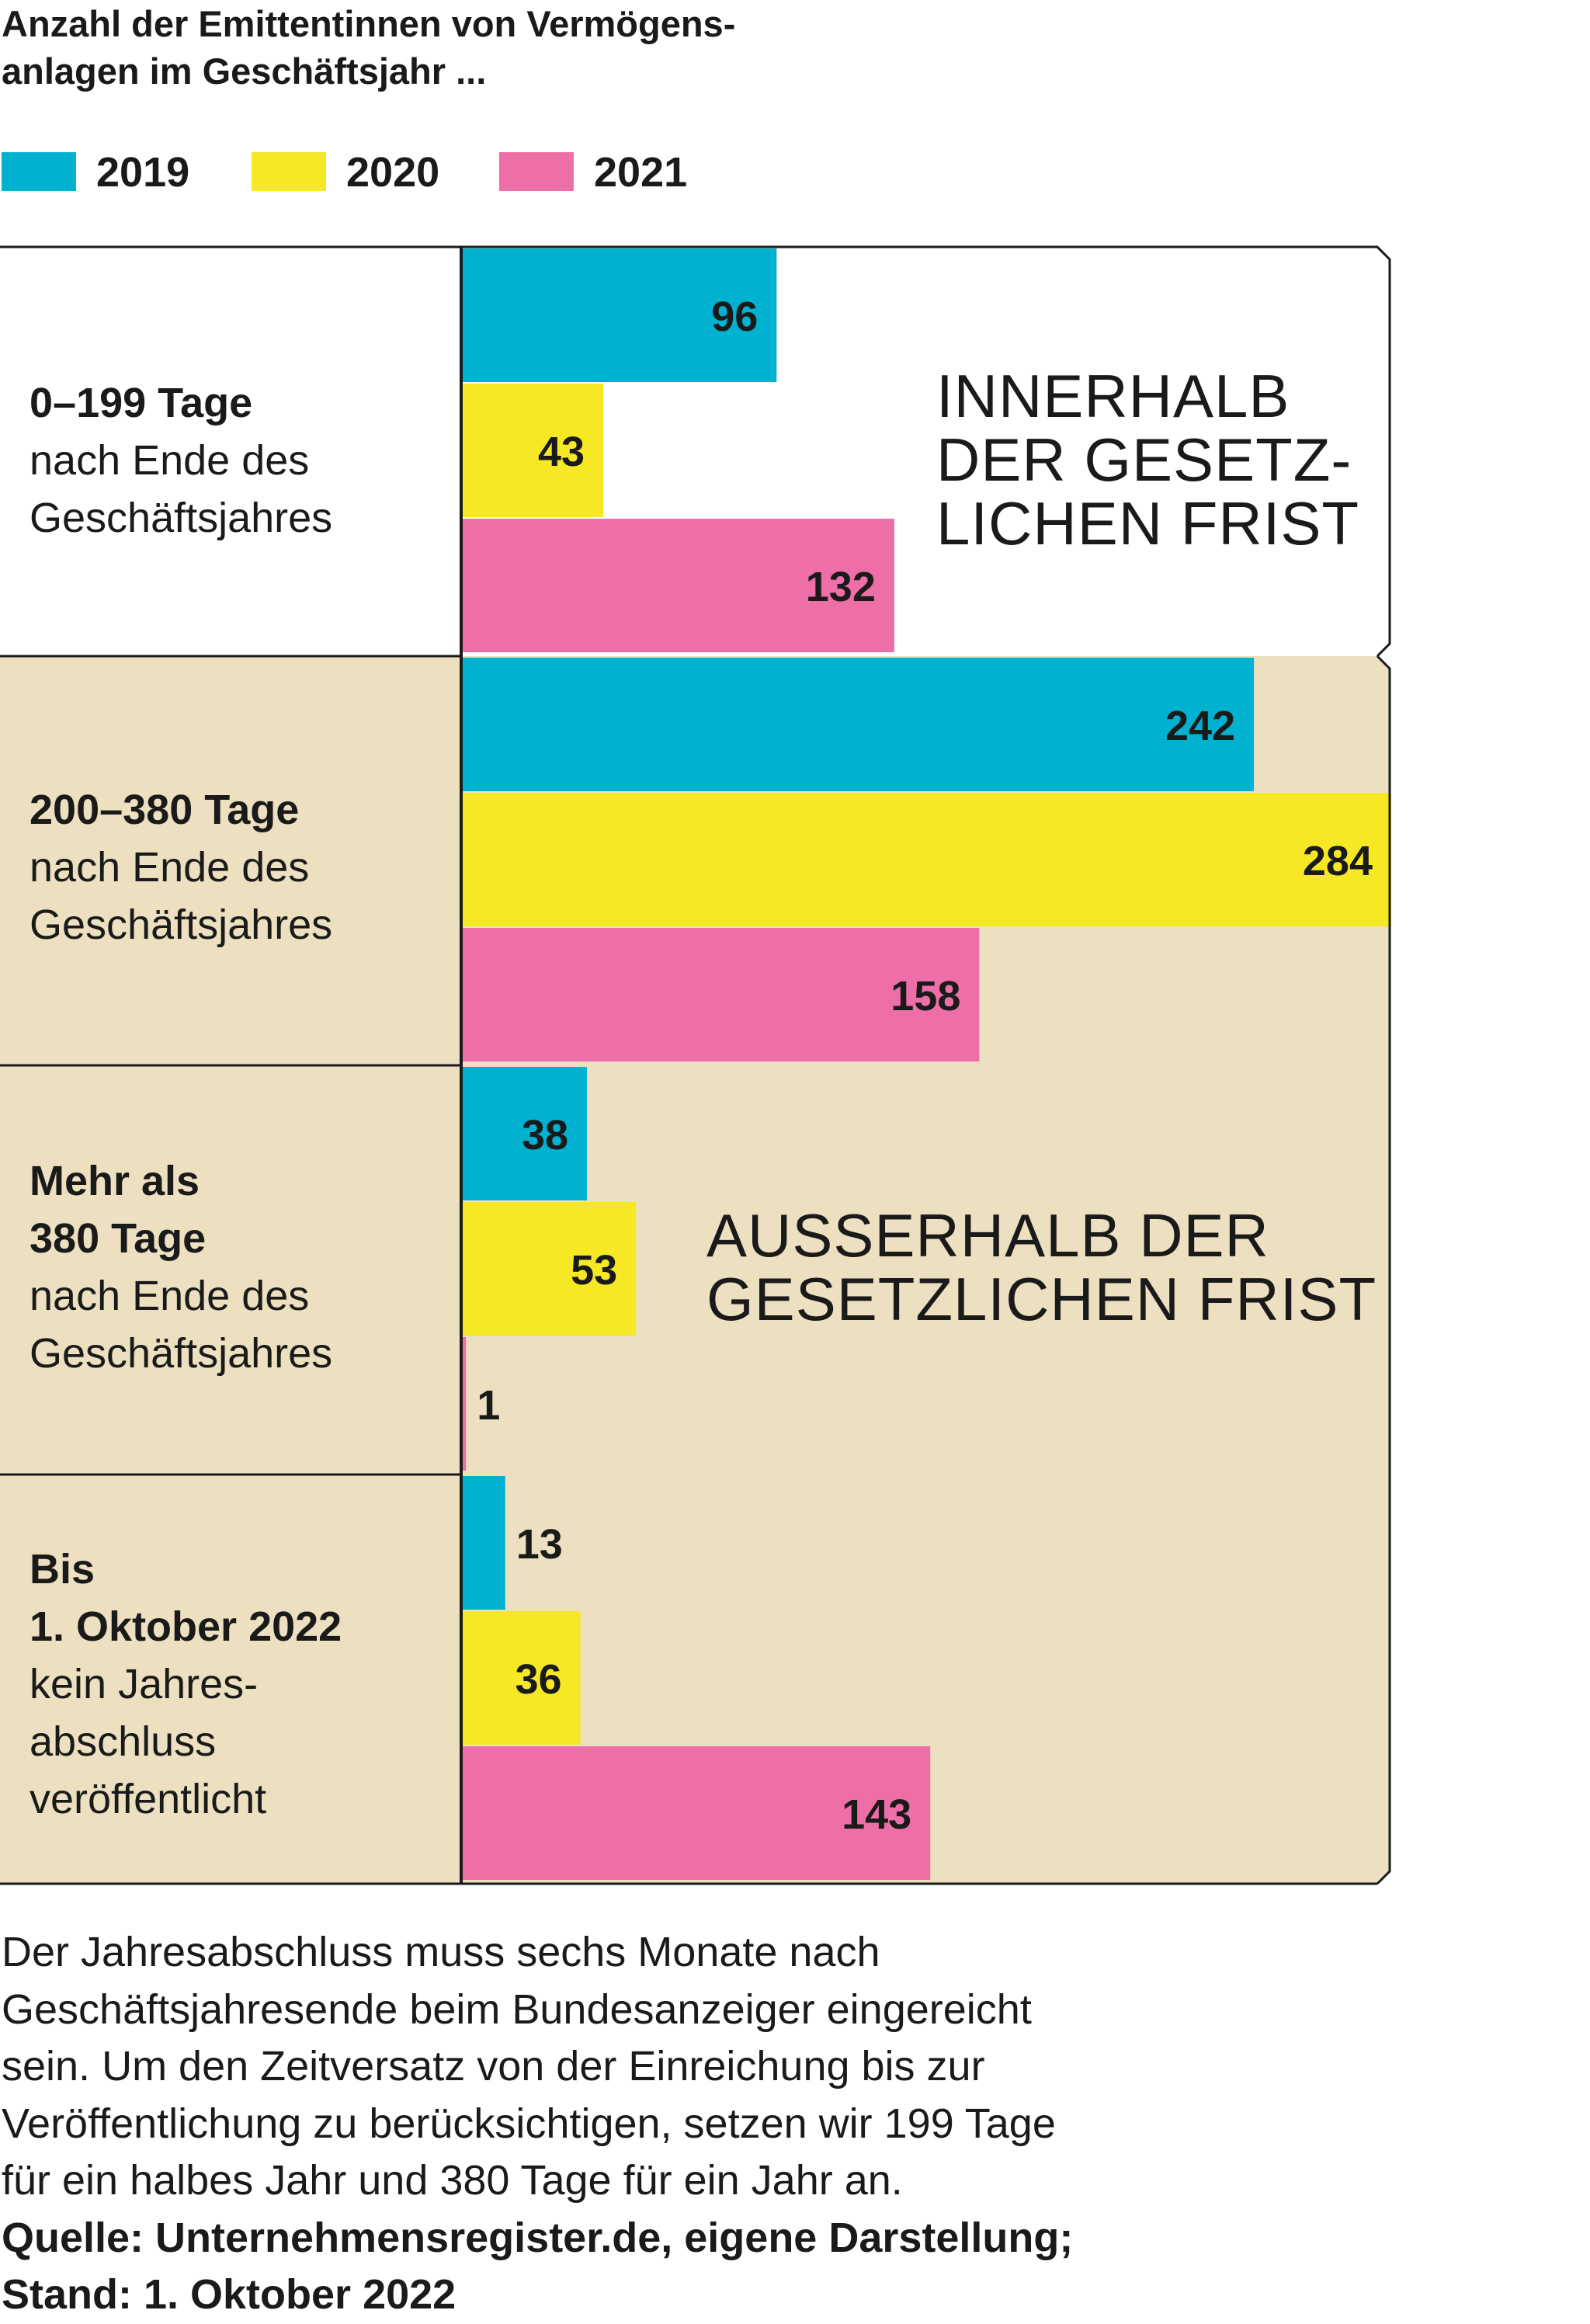 This screenshot has height=2324, width=1590. What do you see at coordinates (539, 1544) in the screenshot?
I see `value-label: 13` at bounding box center [539, 1544].